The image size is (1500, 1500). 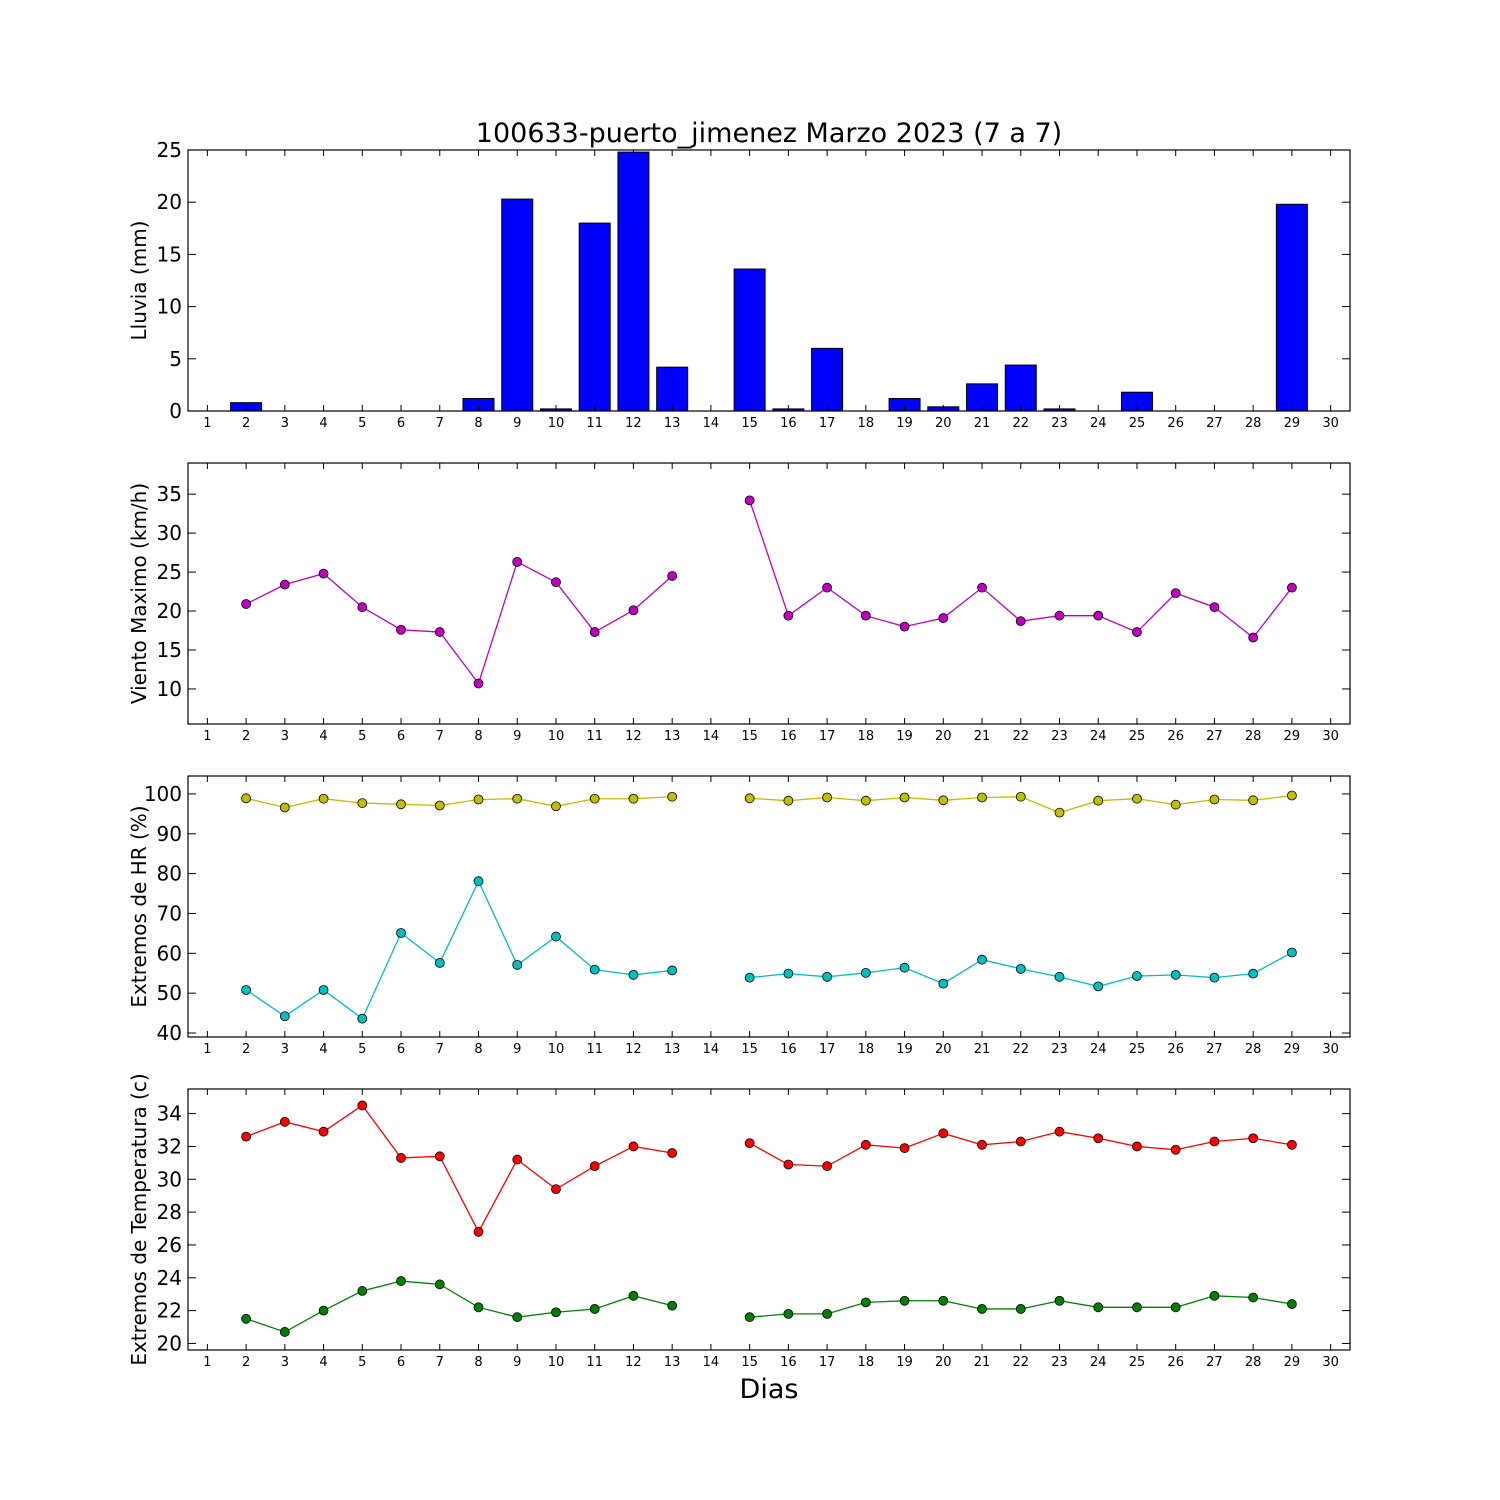 I want to click on rainfall-xtick-label-23: 23, so click(x=1059, y=423).